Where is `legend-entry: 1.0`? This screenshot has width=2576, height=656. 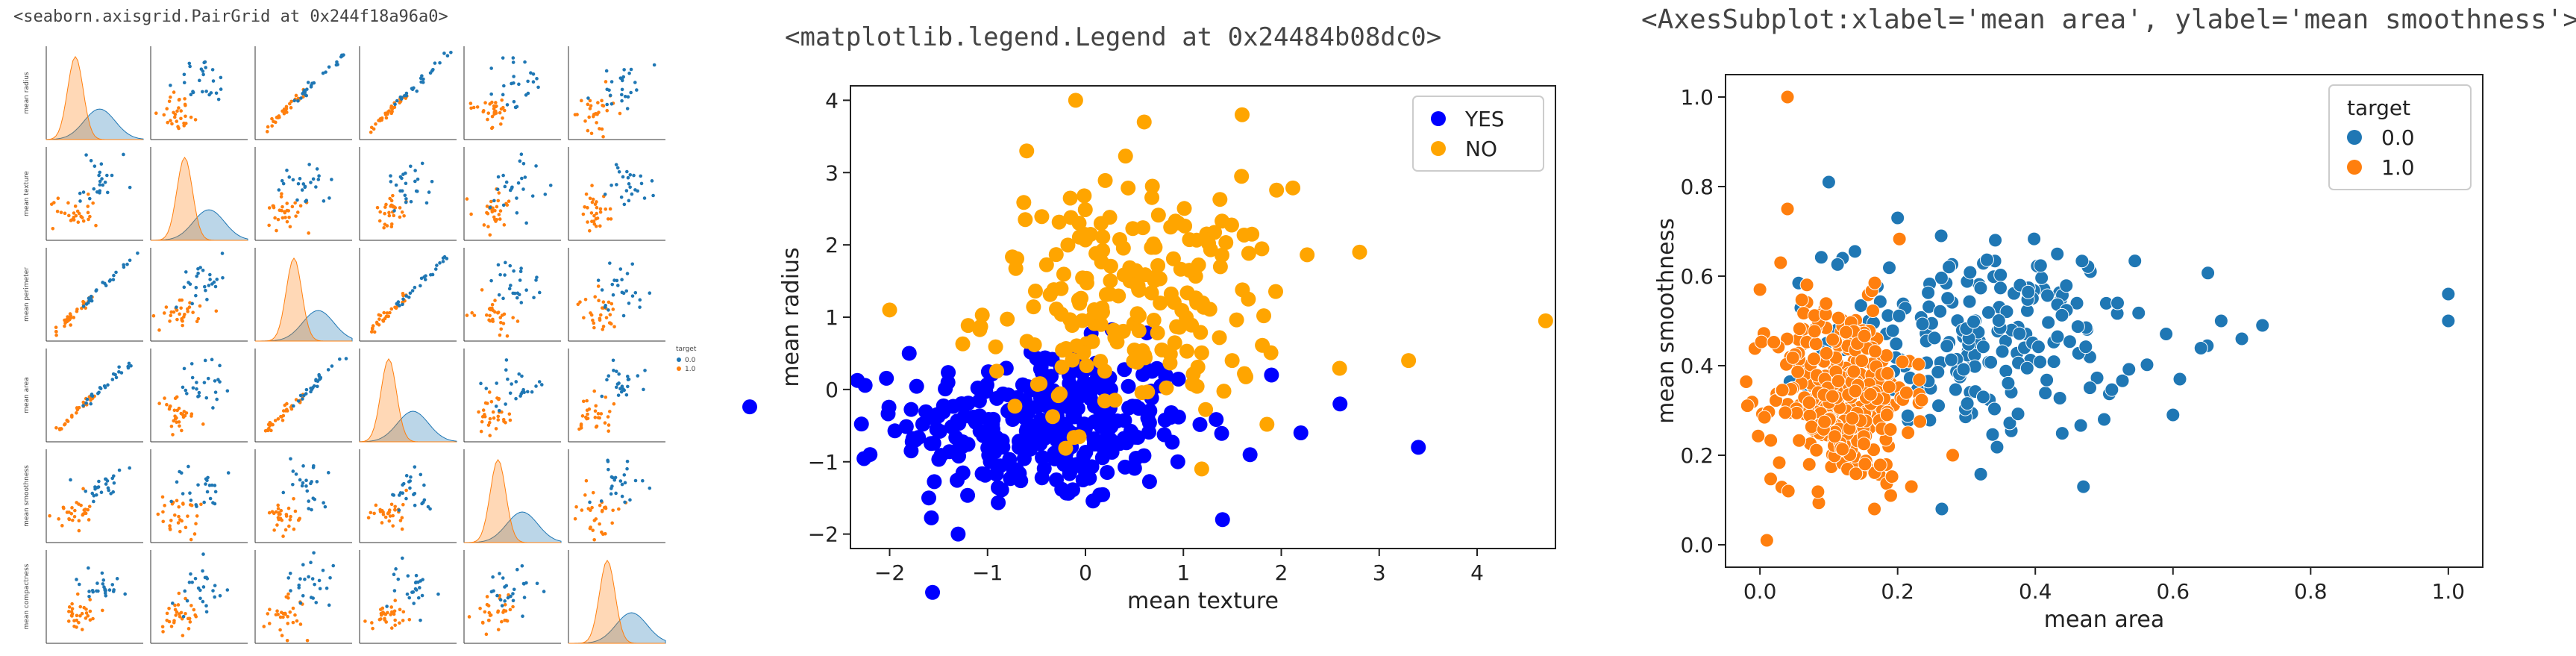
legend-entry: 1.0 is located at coordinates (2398, 167).